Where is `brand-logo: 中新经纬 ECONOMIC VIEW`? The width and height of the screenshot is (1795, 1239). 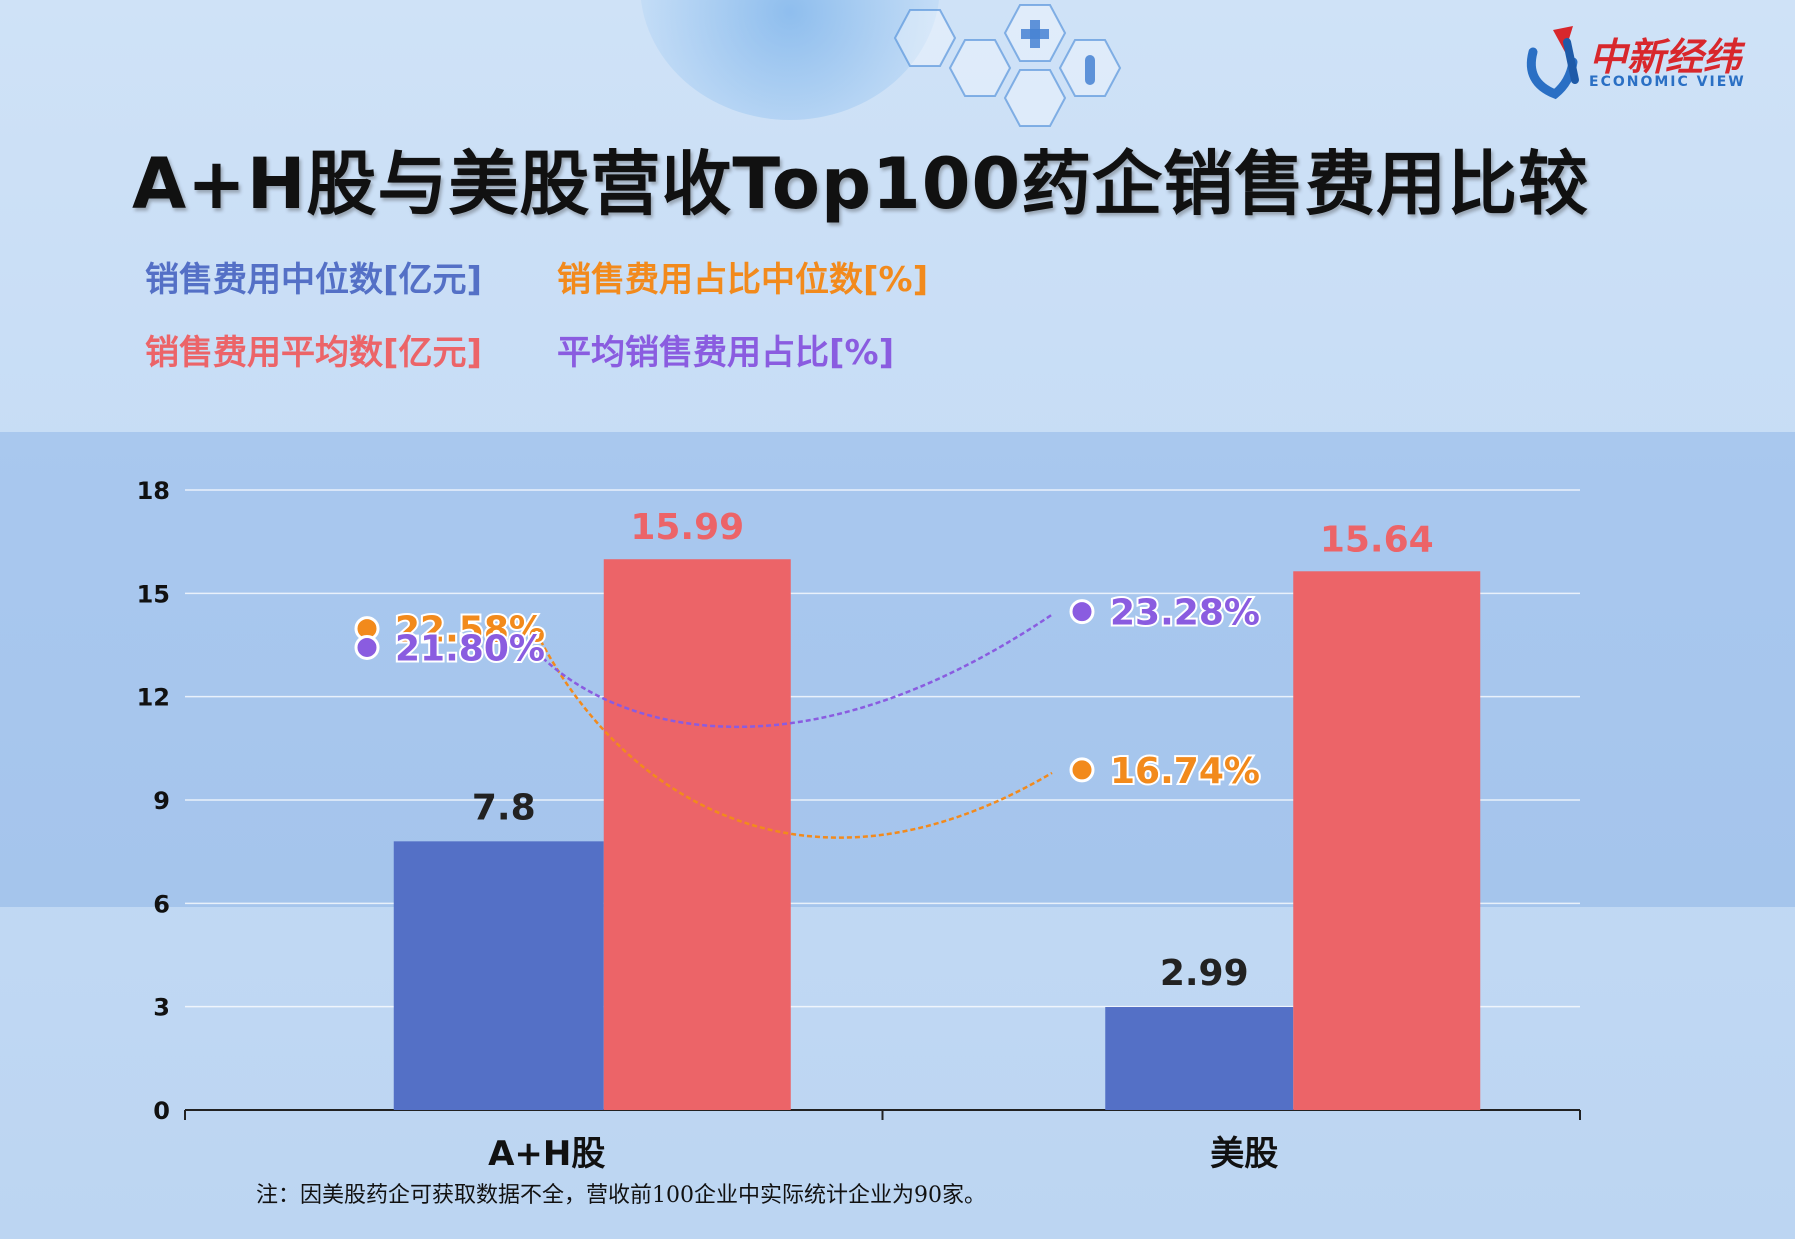
brand-logo: 中新经纬 ECONOMIC VIEW is located at coordinates (1632, 62).